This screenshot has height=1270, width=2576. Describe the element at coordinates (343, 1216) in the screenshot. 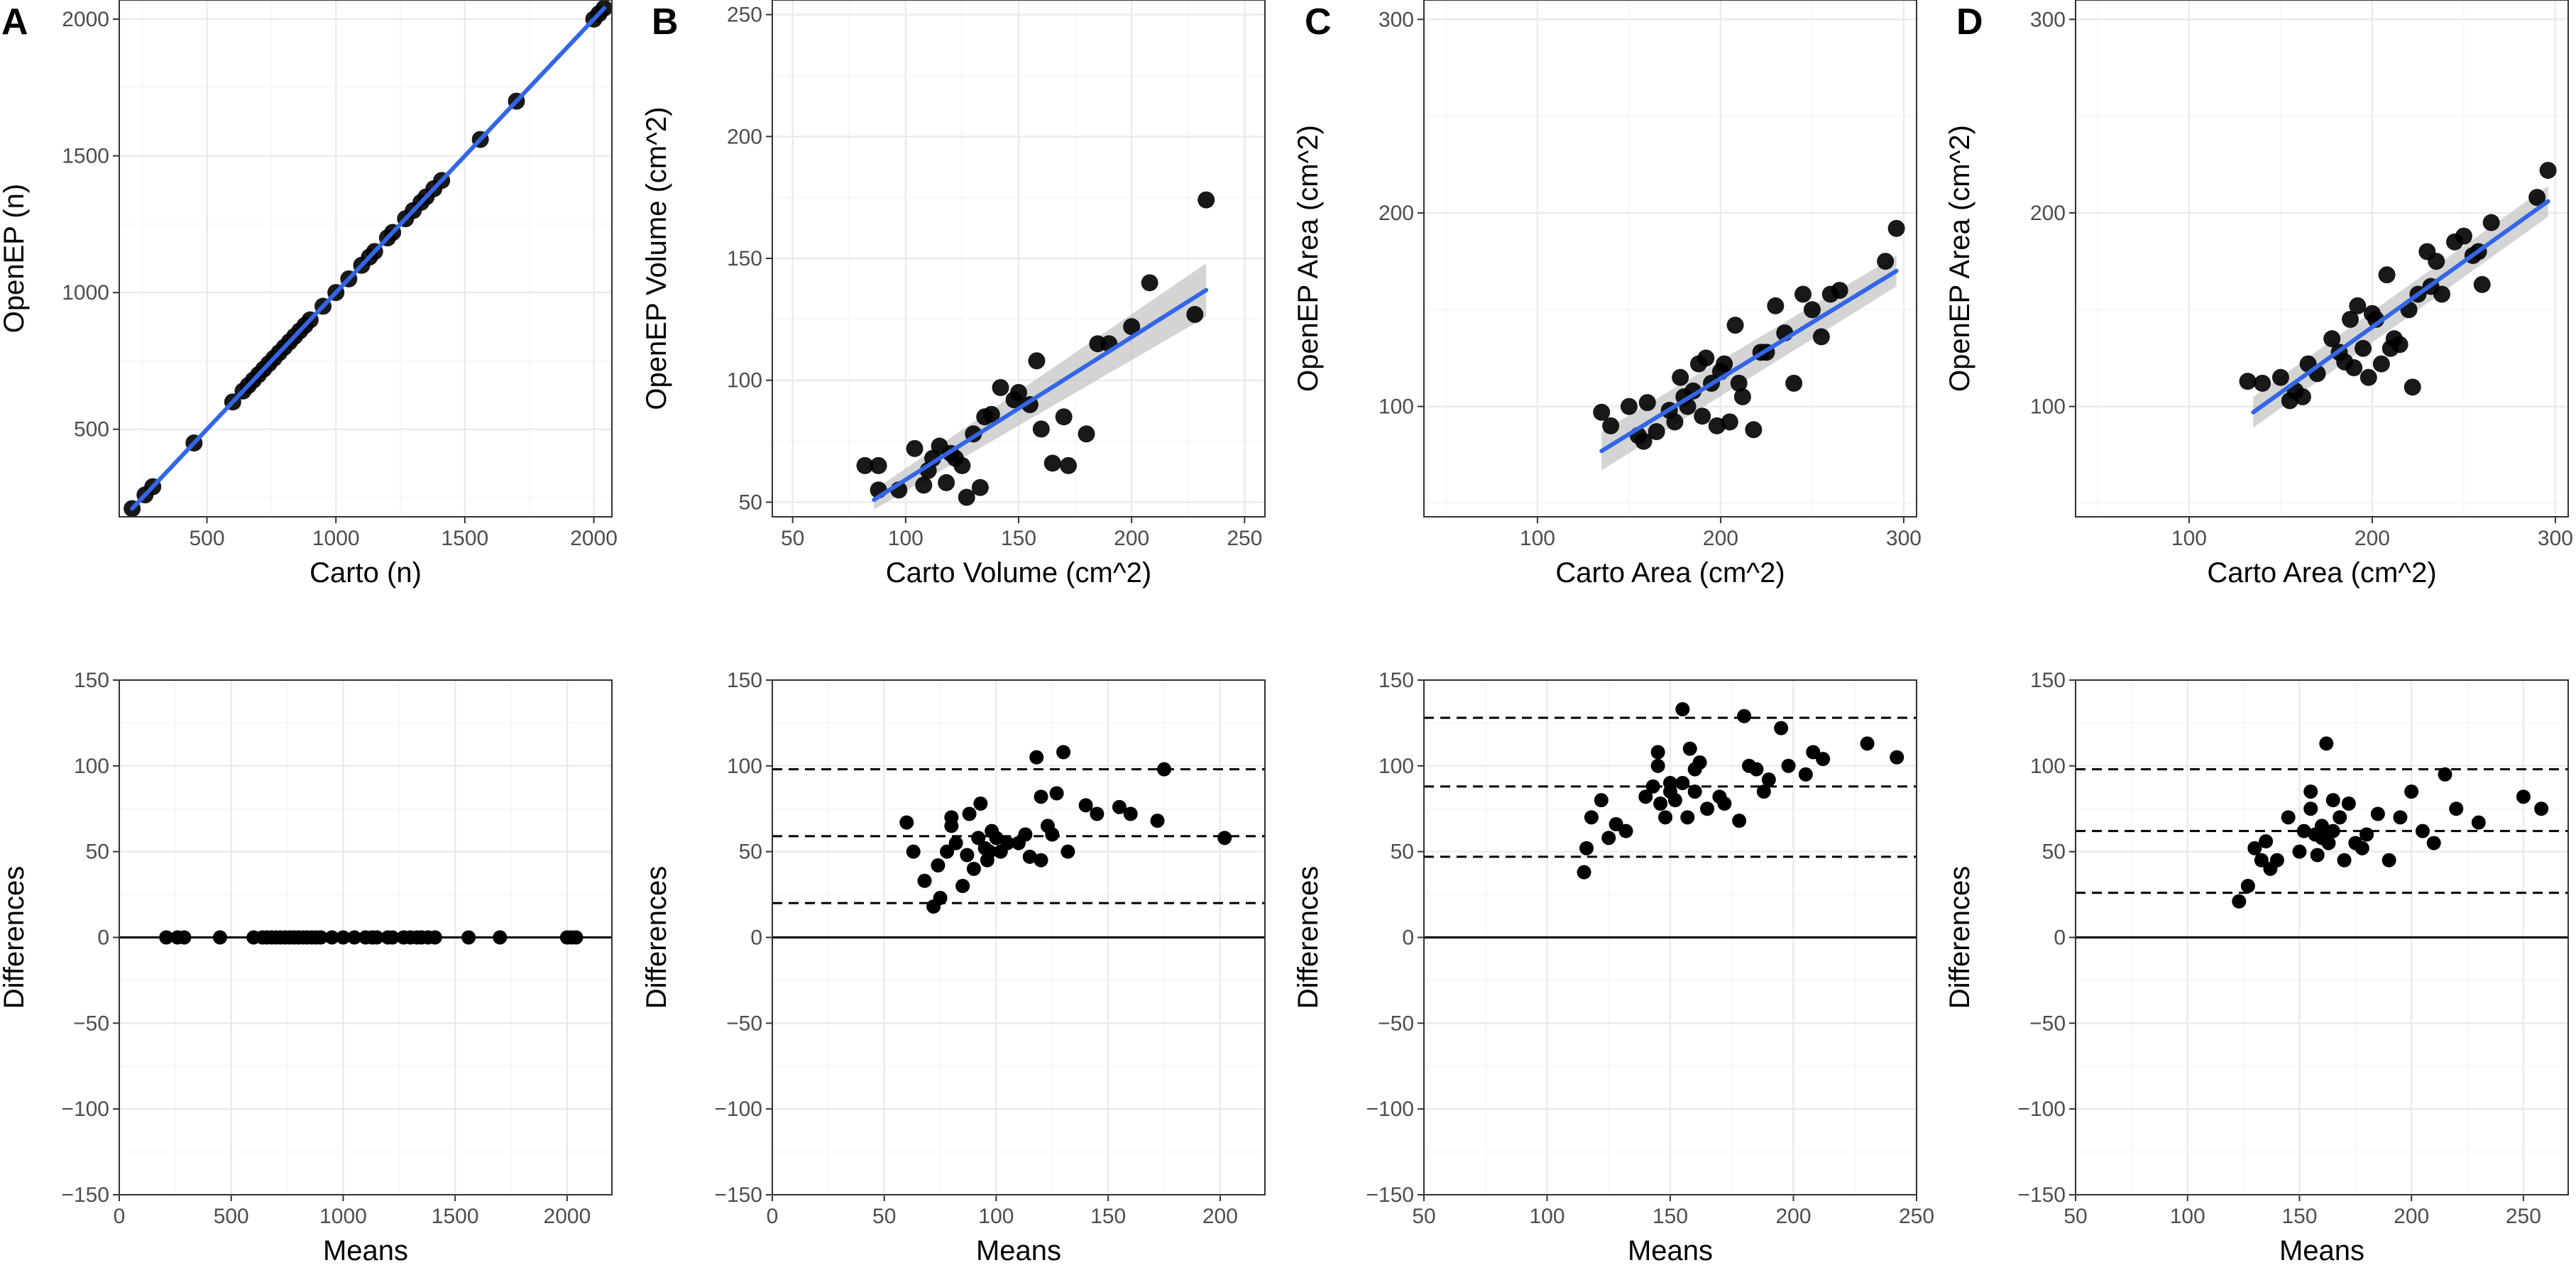

I see `x-tick-label: 1000` at that location.